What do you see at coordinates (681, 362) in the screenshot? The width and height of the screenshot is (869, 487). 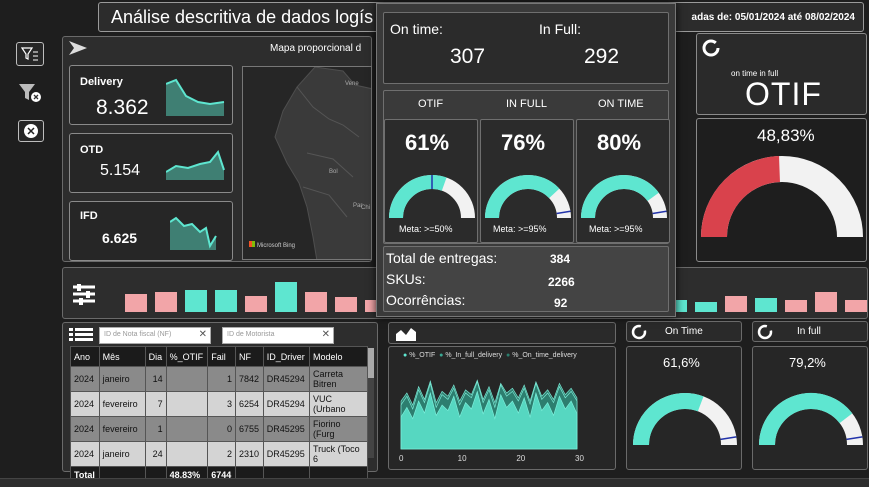 I see `ontime-value: 61,6%` at bounding box center [681, 362].